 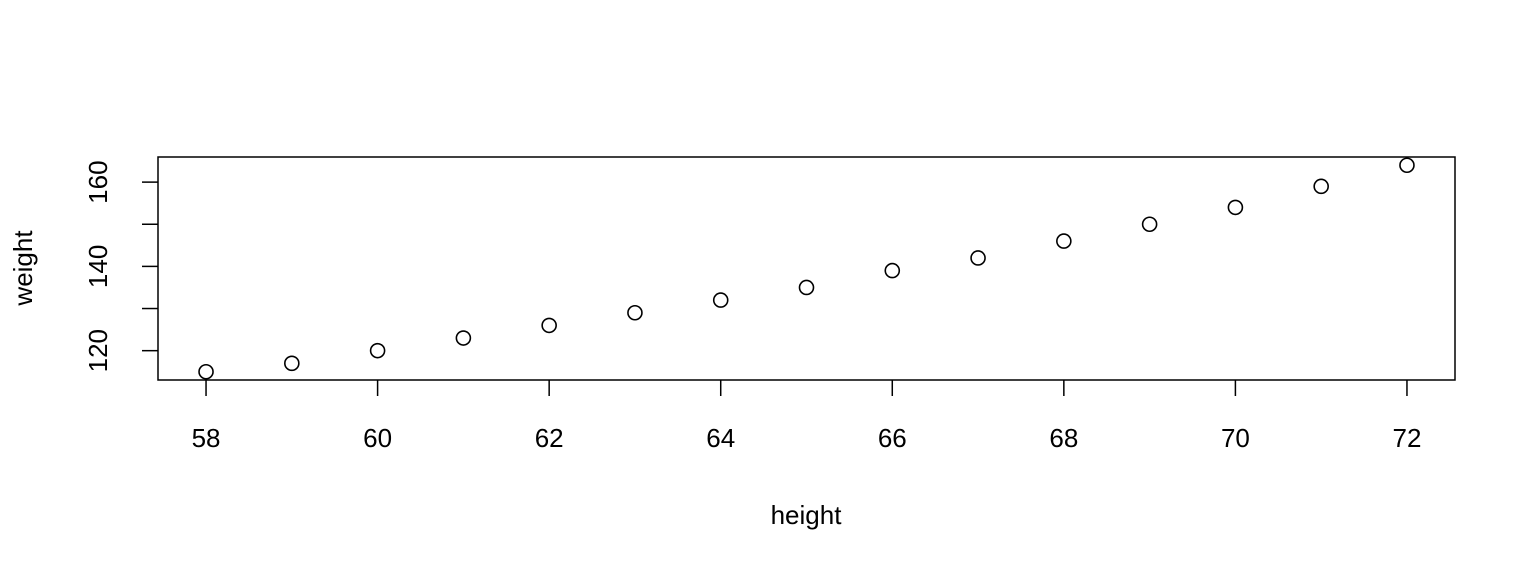 I want to click on x-tick-label: 58, so click(x=206, y=438).